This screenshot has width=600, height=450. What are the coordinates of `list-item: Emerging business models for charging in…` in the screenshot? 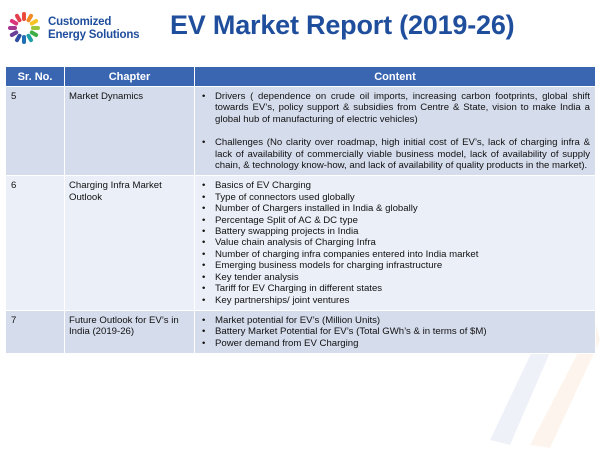 It's located at (396, 266).